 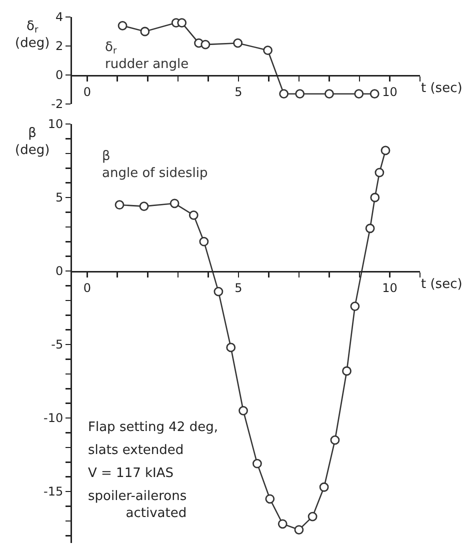 I want to click on y-axis-title: β (deg), so click(x=32, y=142).